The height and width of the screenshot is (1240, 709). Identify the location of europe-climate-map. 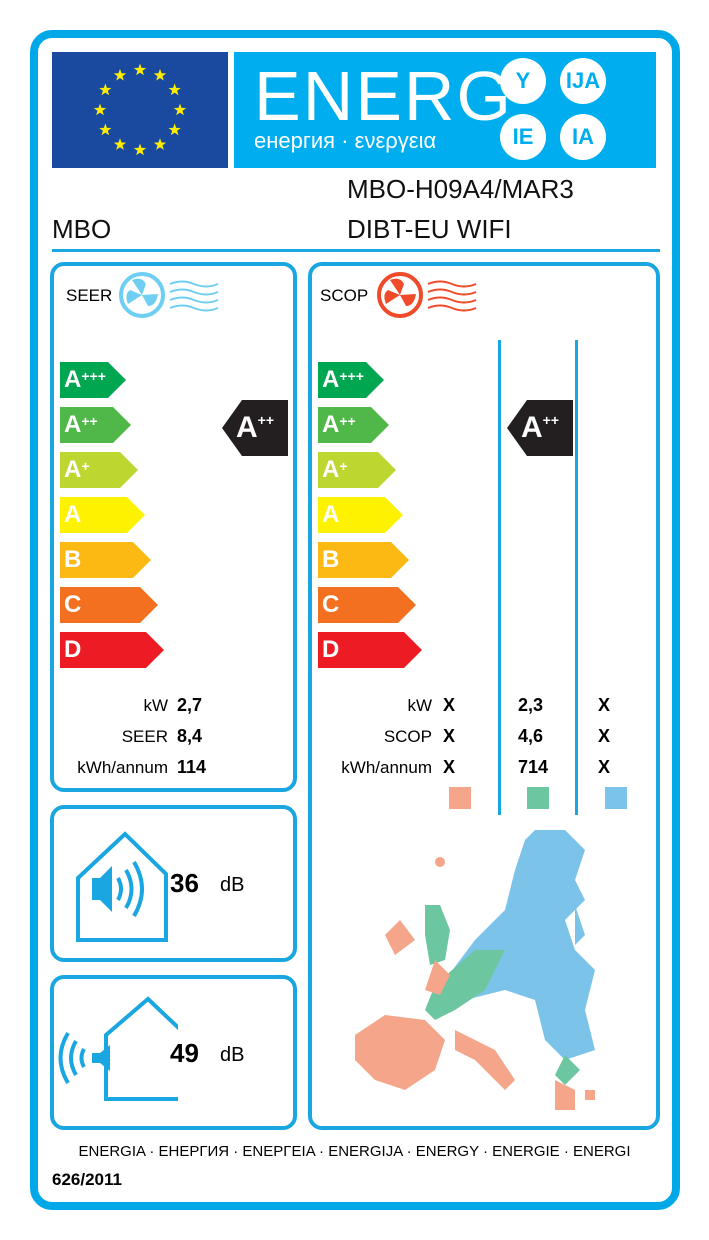
(475, 970).